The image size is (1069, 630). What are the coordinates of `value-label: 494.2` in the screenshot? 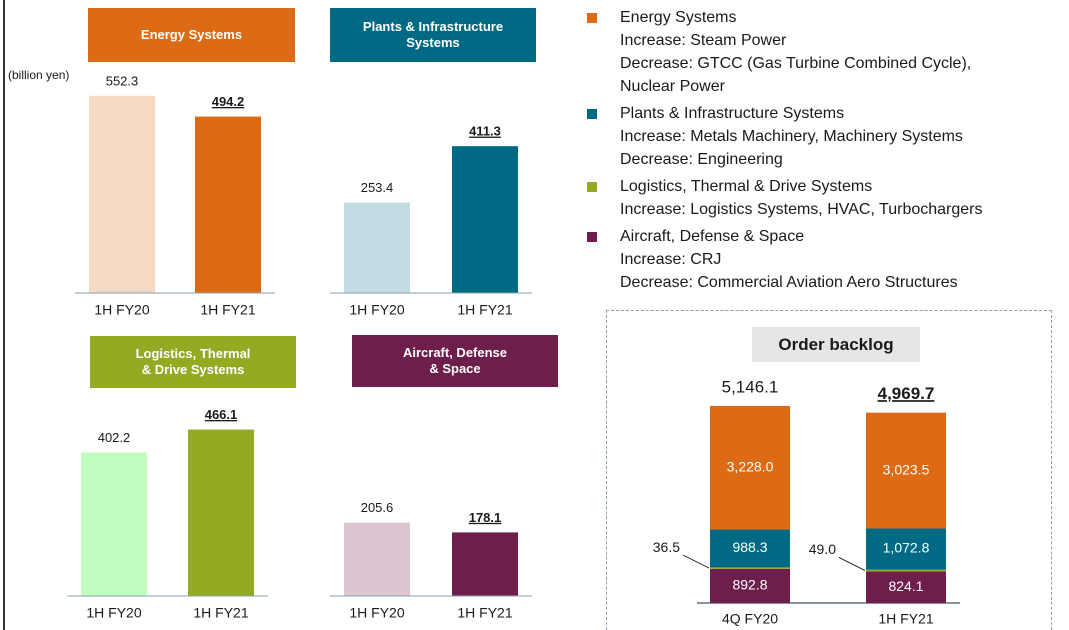 It's located at (228, 101).